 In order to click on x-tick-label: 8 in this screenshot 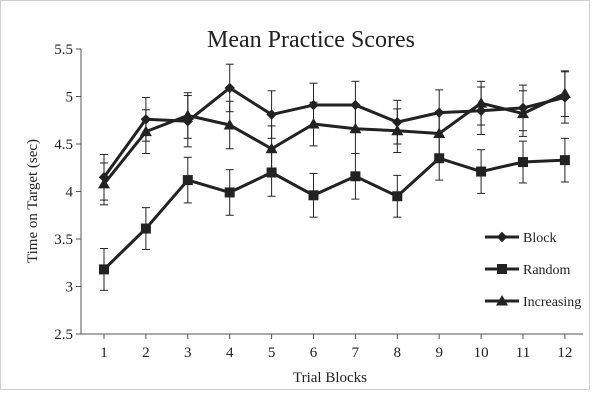, I will do `click(398, 353)`.